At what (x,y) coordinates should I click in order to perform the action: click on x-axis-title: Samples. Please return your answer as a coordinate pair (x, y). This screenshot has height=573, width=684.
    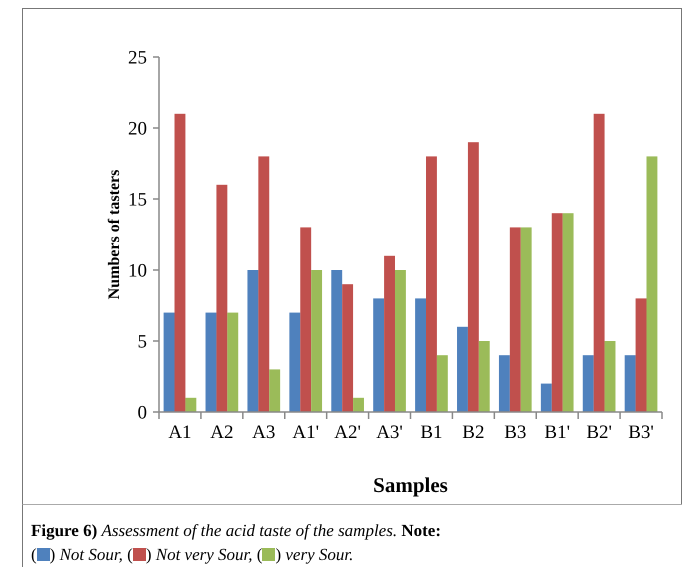
    Looking at the image, I should click on (410, 485).